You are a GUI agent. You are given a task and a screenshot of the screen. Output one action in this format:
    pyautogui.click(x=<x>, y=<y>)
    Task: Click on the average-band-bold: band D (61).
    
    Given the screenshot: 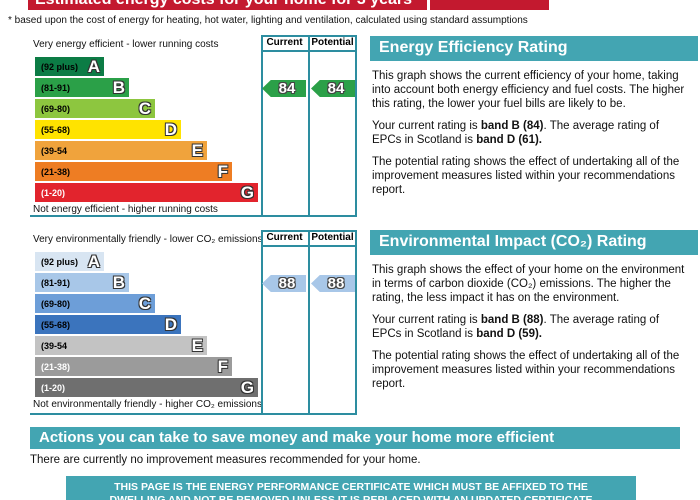 What is the action you would take?
    pyautogui.click(x=509, y=140)
    